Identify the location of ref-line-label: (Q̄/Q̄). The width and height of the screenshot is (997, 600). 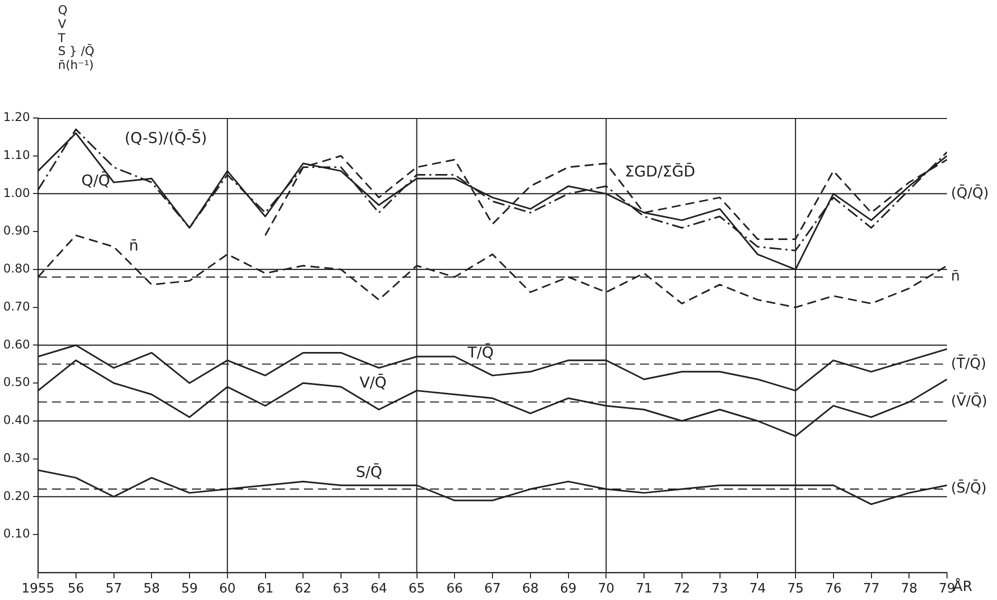
(970, 193).